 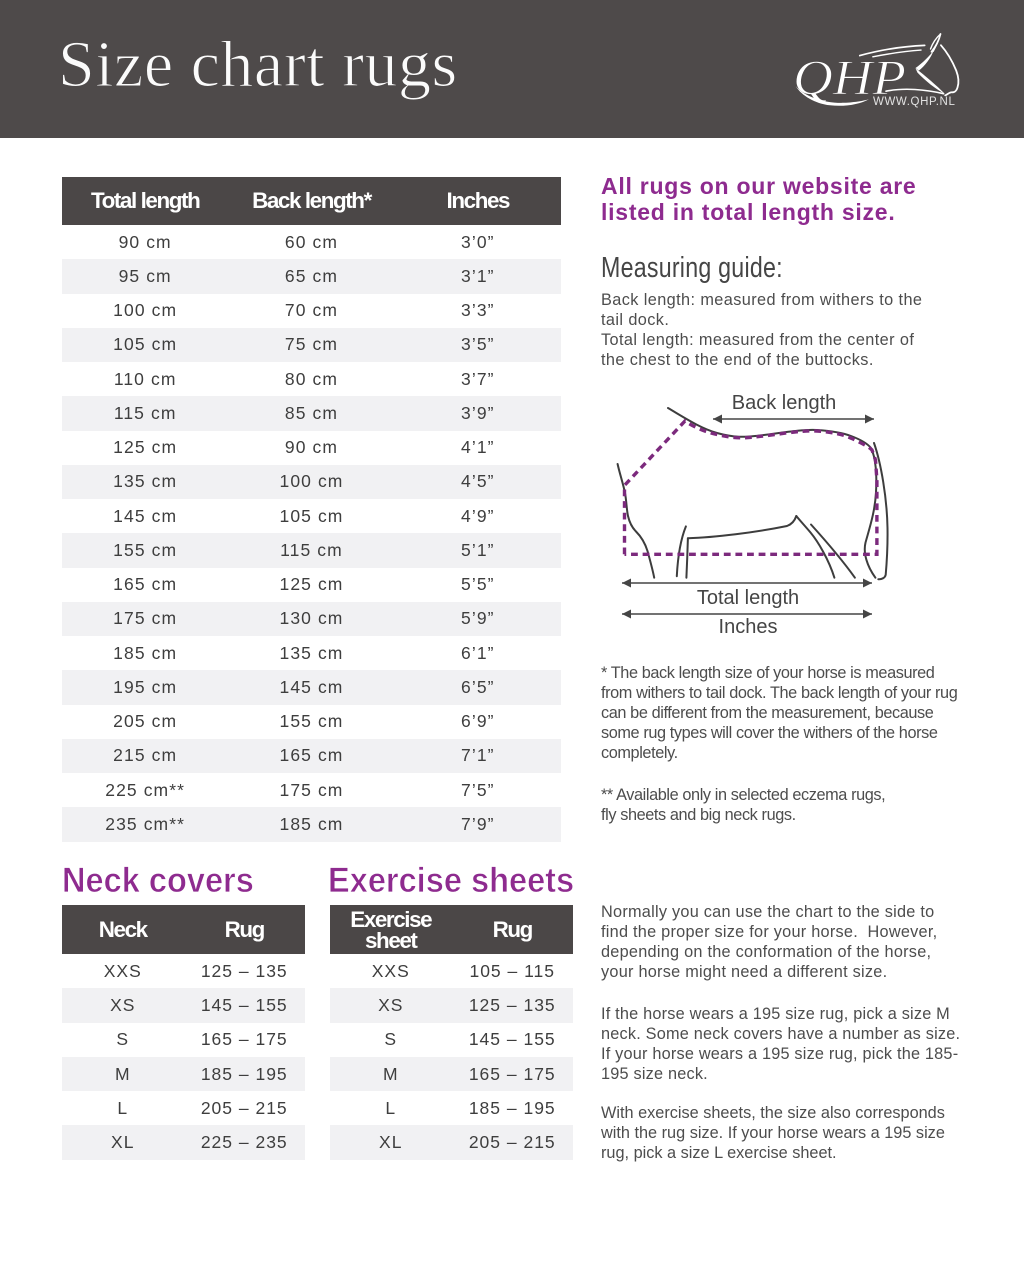 What do you see at coordinates (748, 598) in the screenshot?
I see `svg-text: Total length` at bounding box center [748, 598].